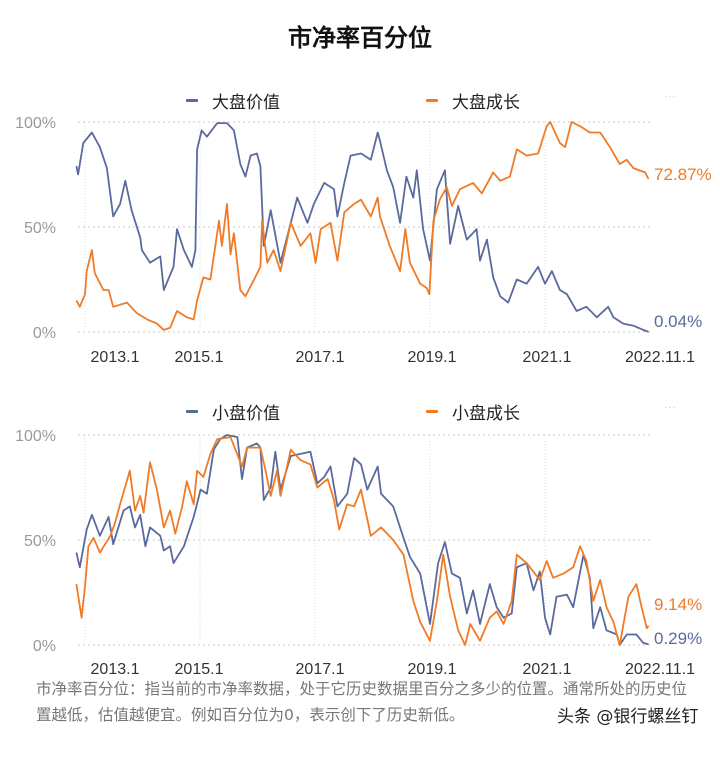 This screenshot has height=766, width=720. Describe the element at coordinates (246, 414) in the screenshot. I see `legend-label: 小盘价值` at that location.